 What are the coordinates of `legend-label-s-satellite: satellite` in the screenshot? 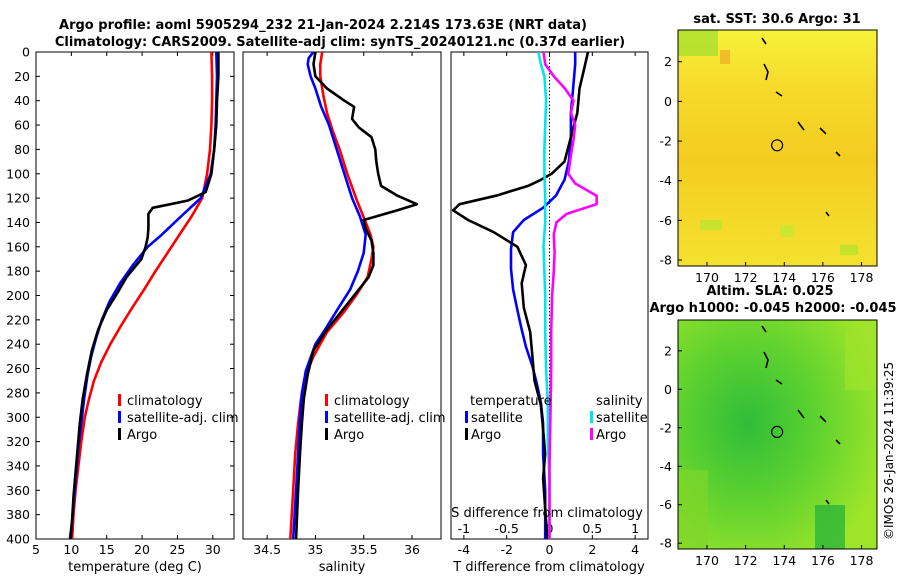 It's located at (622, 418).